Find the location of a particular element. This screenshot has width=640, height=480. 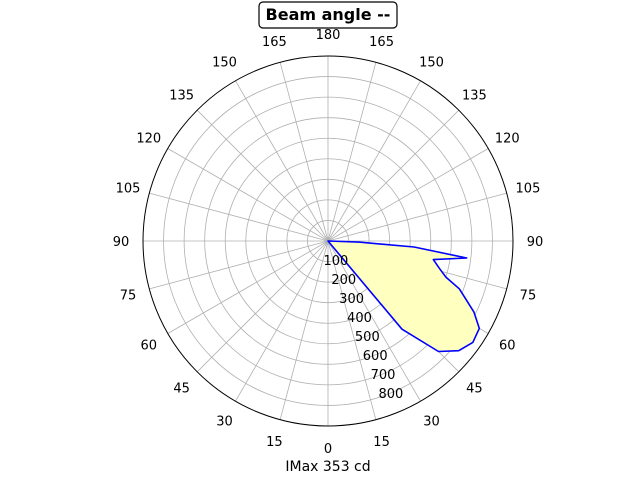

chart-title-box: Beam angle -- is located at coordinates (328, 15).